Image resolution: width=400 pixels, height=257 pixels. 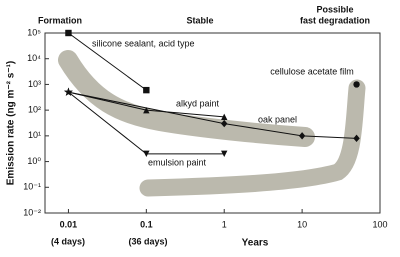 What do you see at coordinates (146, 224) in the screenshot?
I see `x-tick-label: 0.1` at bounding box center [146, 224].